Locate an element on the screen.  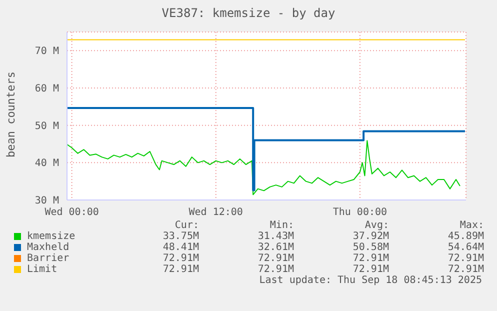
chart-title: VE387: kmemsize - by day is located at coordinates (248, 13).